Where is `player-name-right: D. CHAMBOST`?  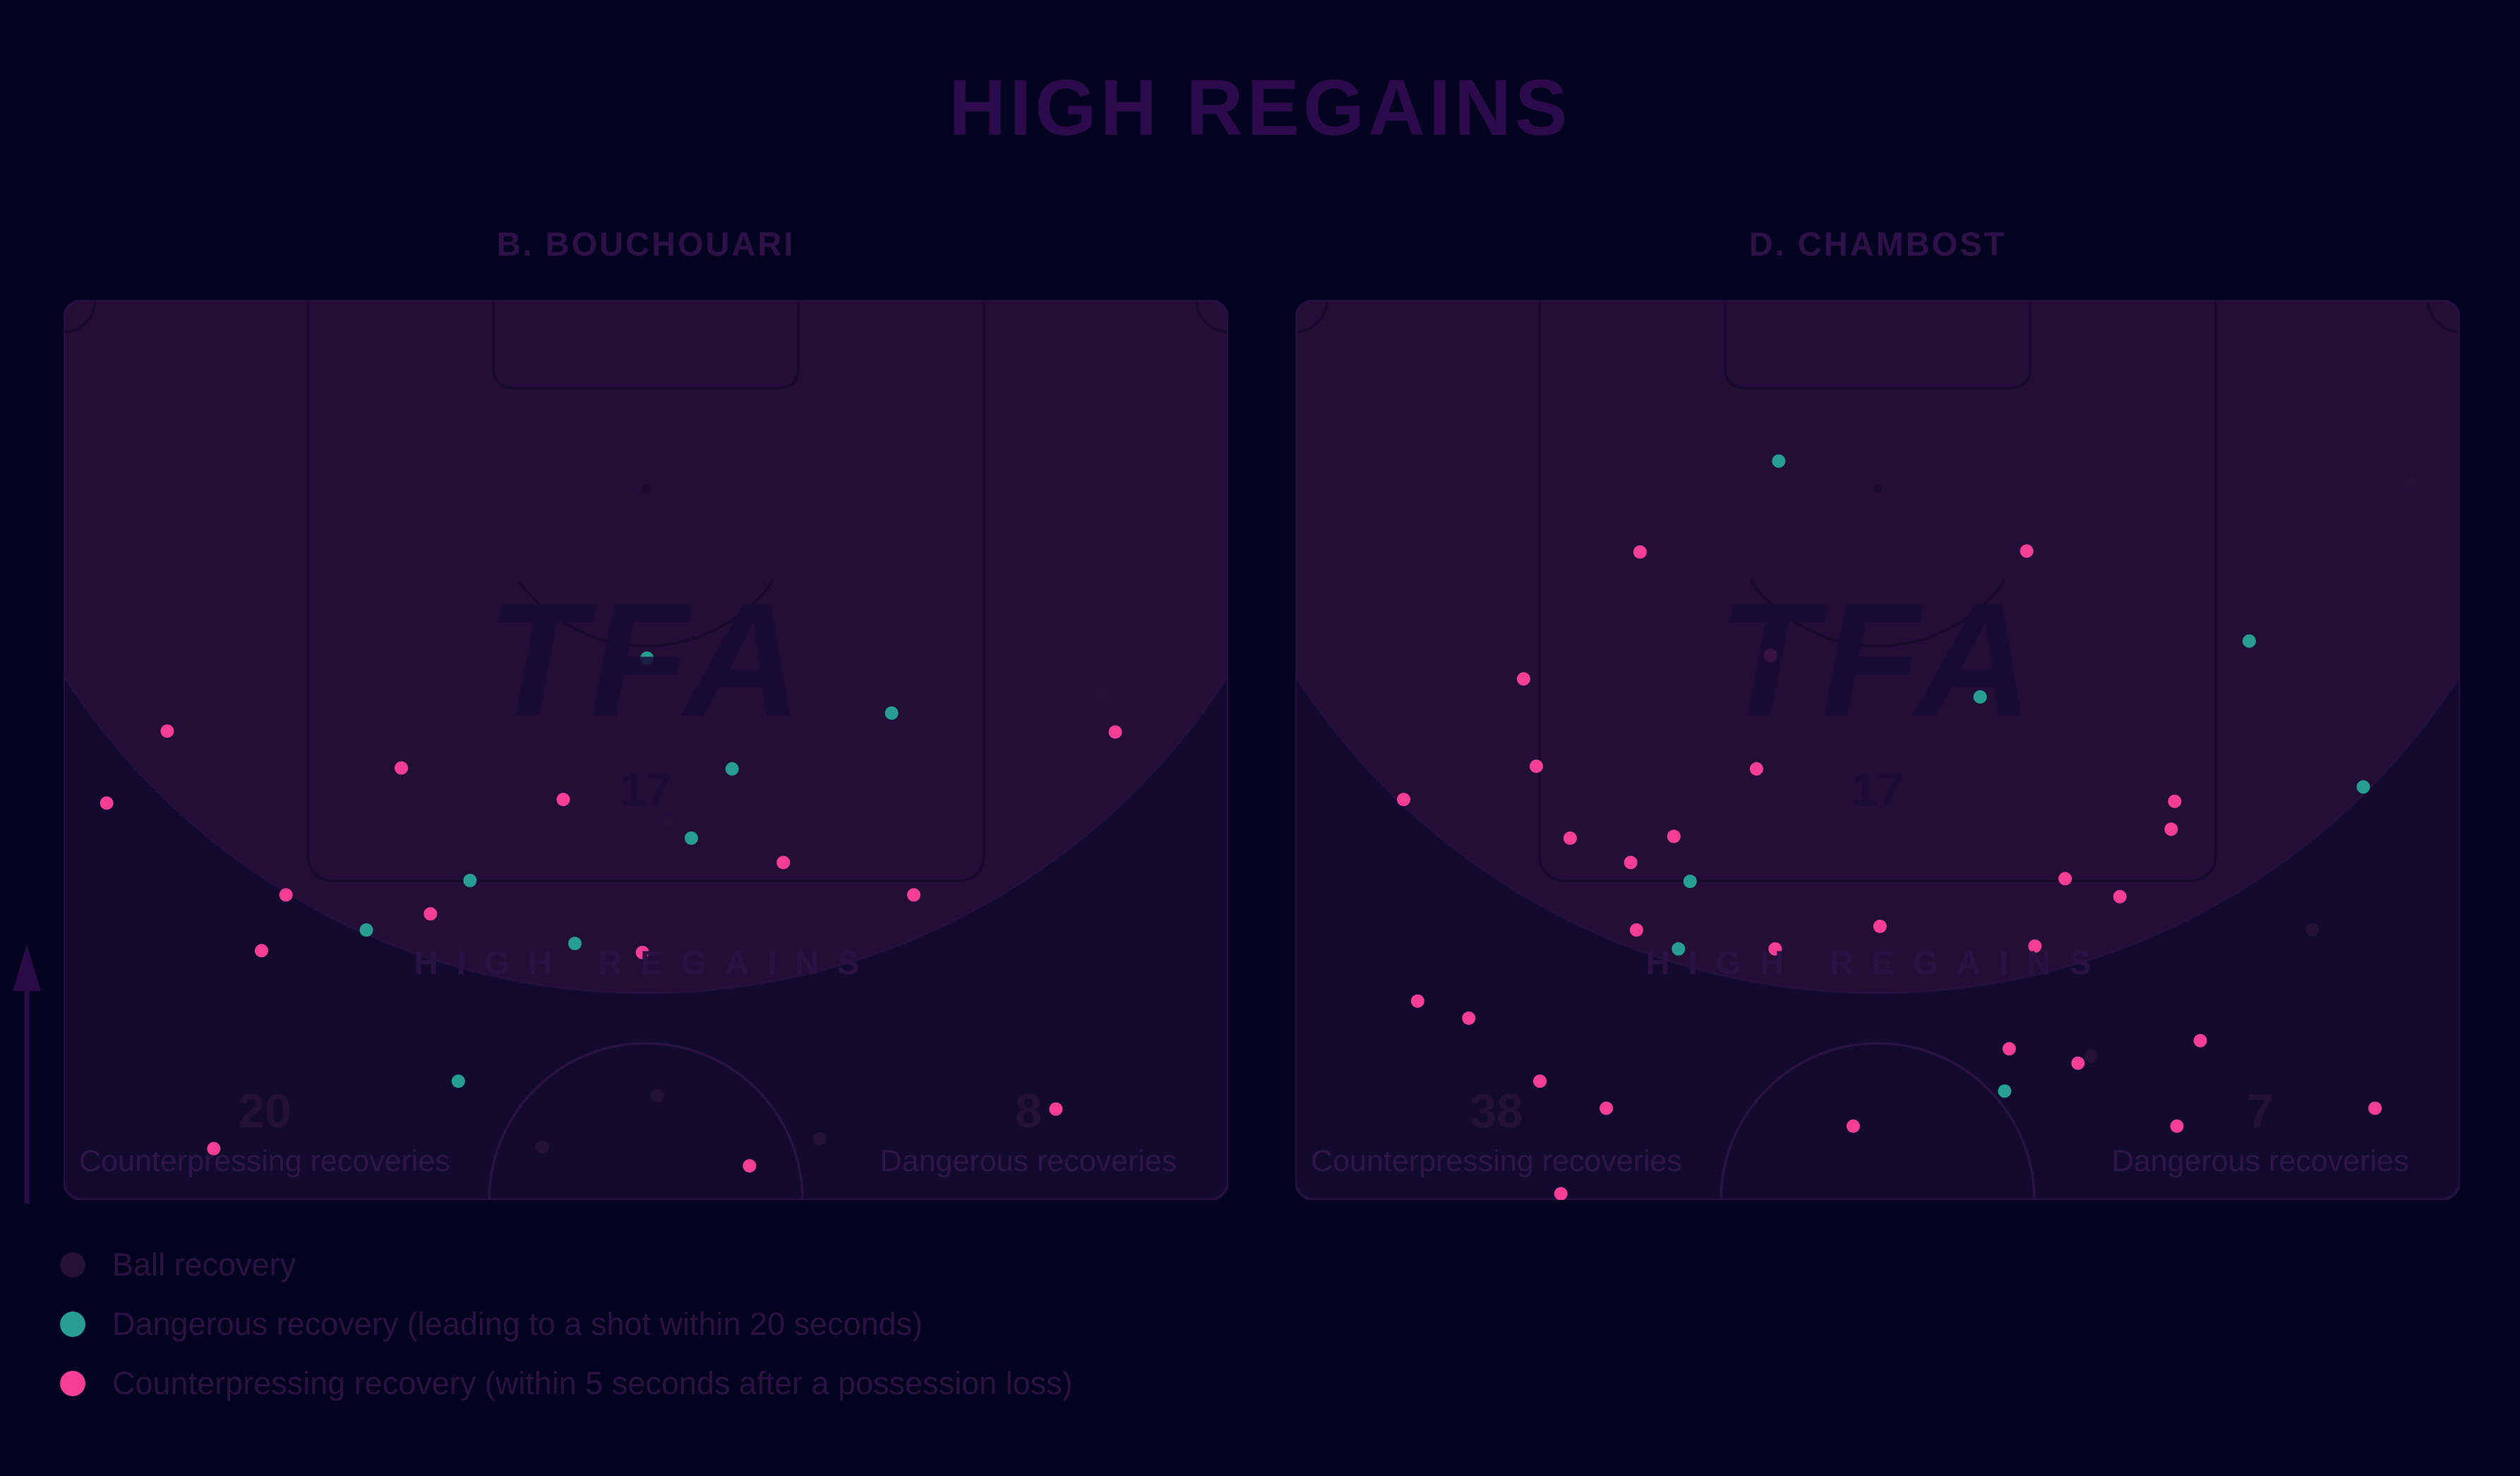
player-name-right: D. CHAMBOST is located at coordinates (1878, 244).